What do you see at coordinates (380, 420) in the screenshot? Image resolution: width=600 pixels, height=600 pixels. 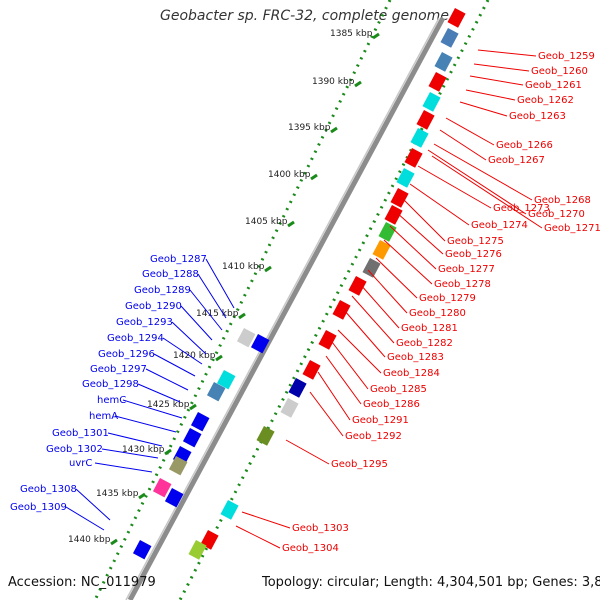 I see `reverse-gene-label: Geob_1291` at bounding box center [380, 420].